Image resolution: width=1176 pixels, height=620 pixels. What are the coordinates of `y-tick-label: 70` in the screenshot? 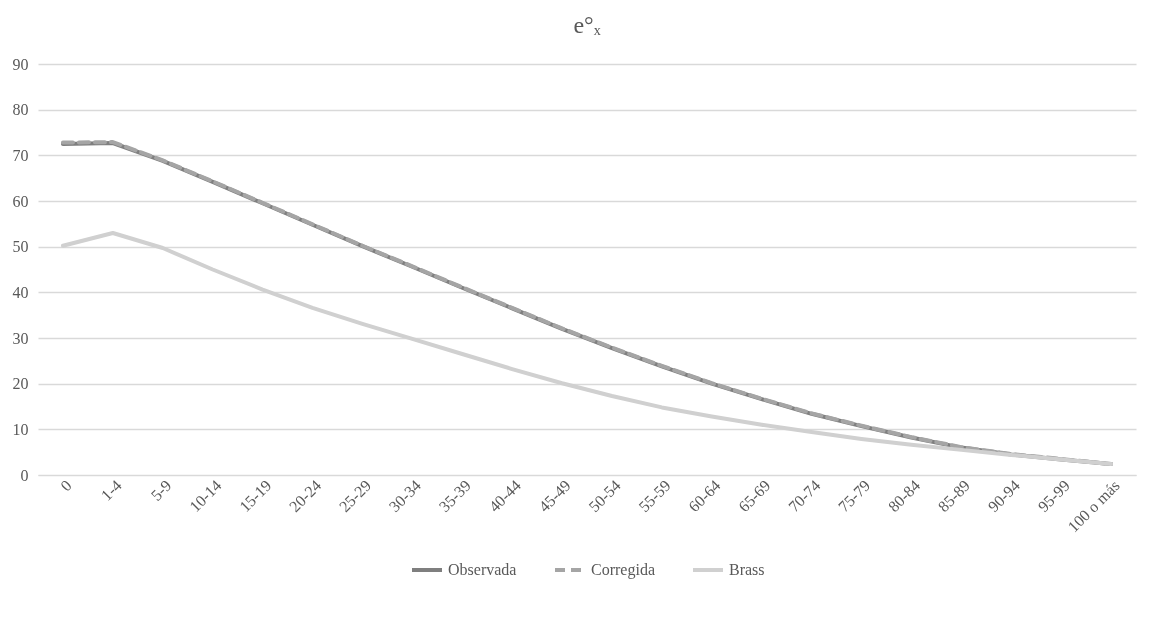 It's located at (20, 155).